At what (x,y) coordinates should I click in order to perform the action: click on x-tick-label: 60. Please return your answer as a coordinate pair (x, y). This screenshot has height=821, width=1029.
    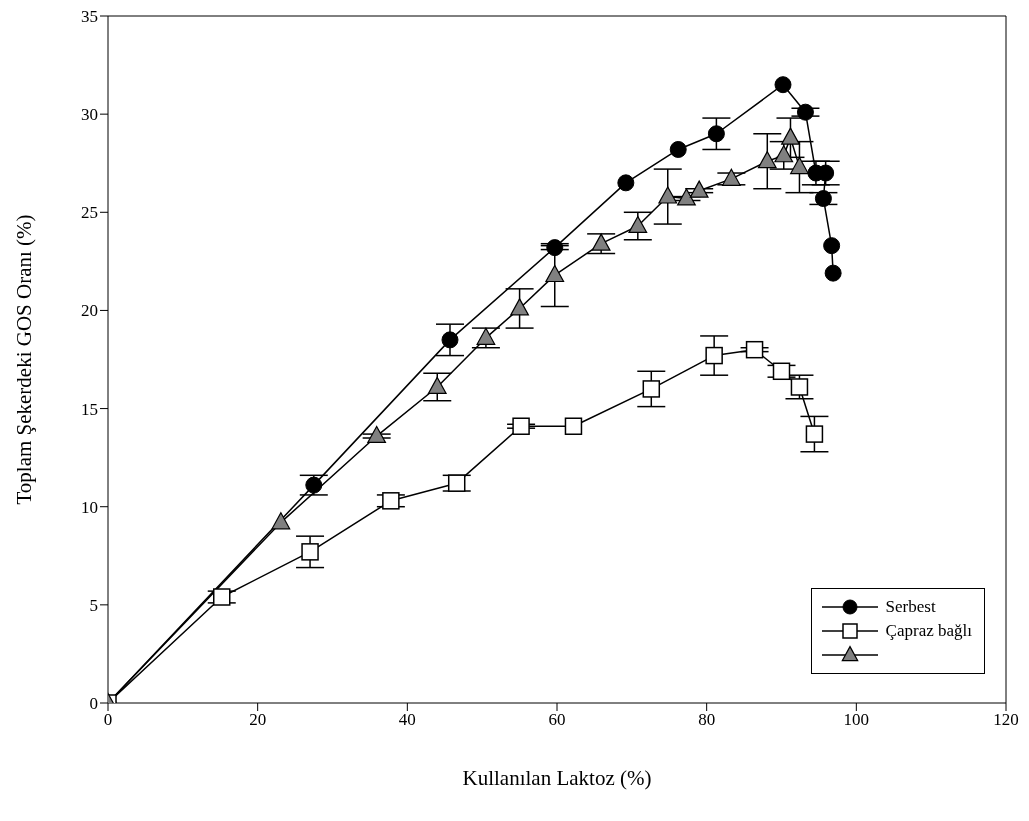
    Looking at the image, I should click on (557, 720).